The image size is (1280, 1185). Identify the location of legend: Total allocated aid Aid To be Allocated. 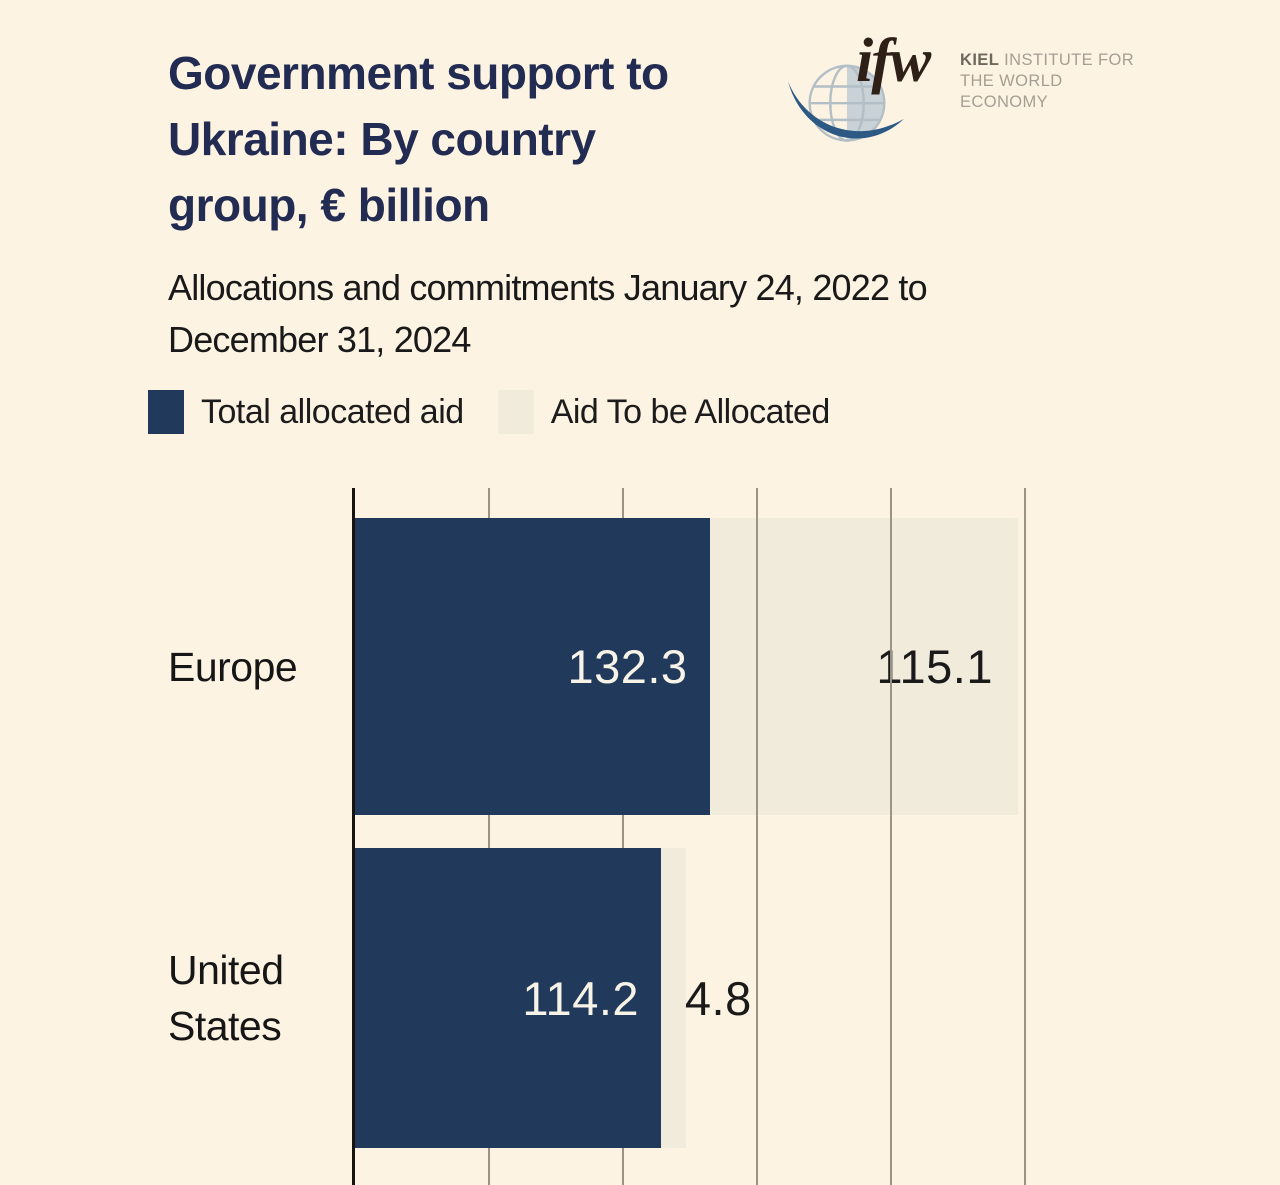
(489, 412).